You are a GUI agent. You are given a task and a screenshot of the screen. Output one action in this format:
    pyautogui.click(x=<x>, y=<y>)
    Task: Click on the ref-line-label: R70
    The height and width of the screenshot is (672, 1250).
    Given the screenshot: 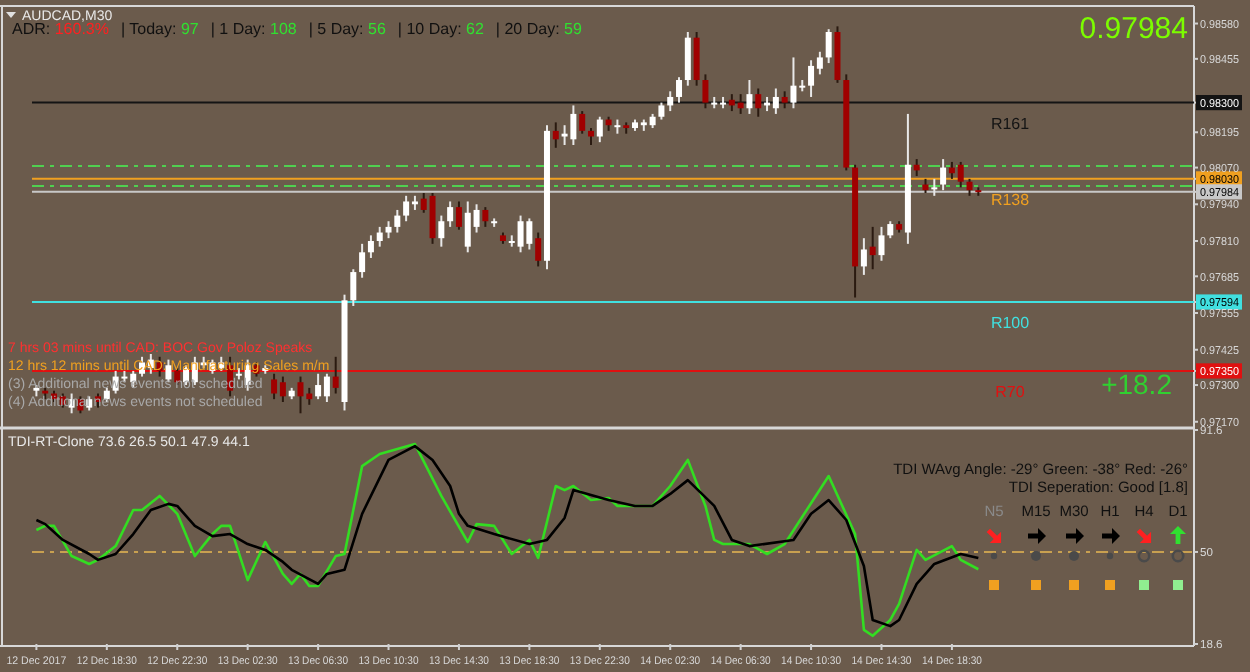 What is the action you would take?
    pyautogui.click(x=1010, y=391)
    